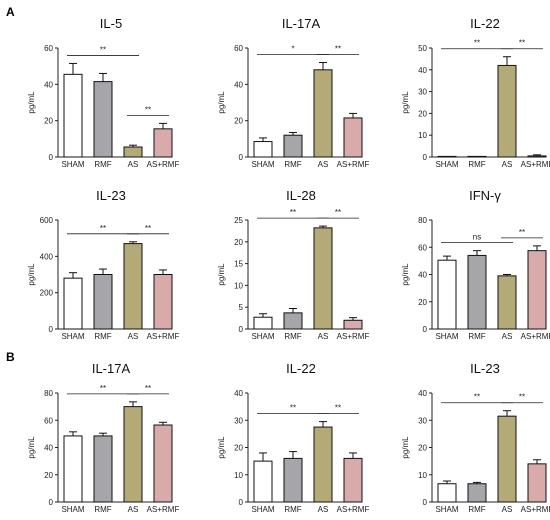  I want to click on y-tick-label: 200, so click(47, 293).